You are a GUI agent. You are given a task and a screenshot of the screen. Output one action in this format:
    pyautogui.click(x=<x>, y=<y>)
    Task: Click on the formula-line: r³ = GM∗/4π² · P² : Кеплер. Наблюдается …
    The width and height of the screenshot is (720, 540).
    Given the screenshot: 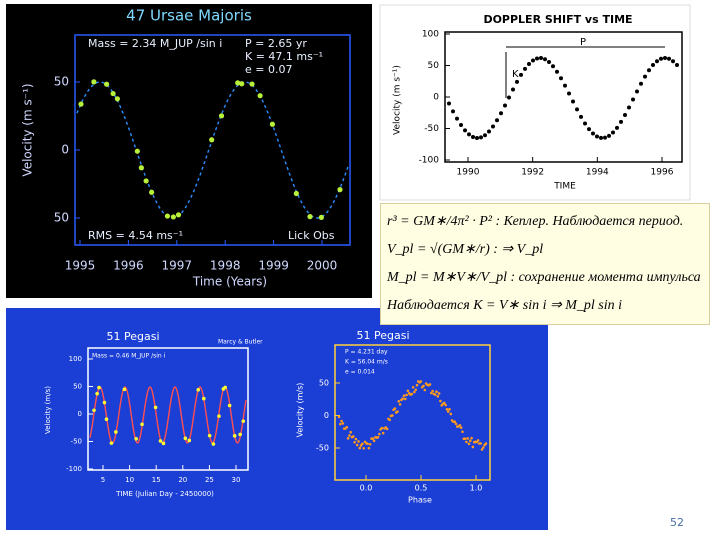 What is the action you would take?
    pyautogui.click(x=545, y=222)
    